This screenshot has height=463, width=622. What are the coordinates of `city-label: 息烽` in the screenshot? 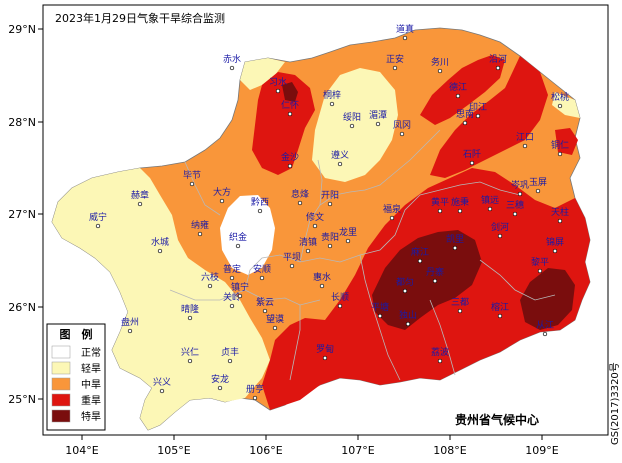 It's located at (300, 194).